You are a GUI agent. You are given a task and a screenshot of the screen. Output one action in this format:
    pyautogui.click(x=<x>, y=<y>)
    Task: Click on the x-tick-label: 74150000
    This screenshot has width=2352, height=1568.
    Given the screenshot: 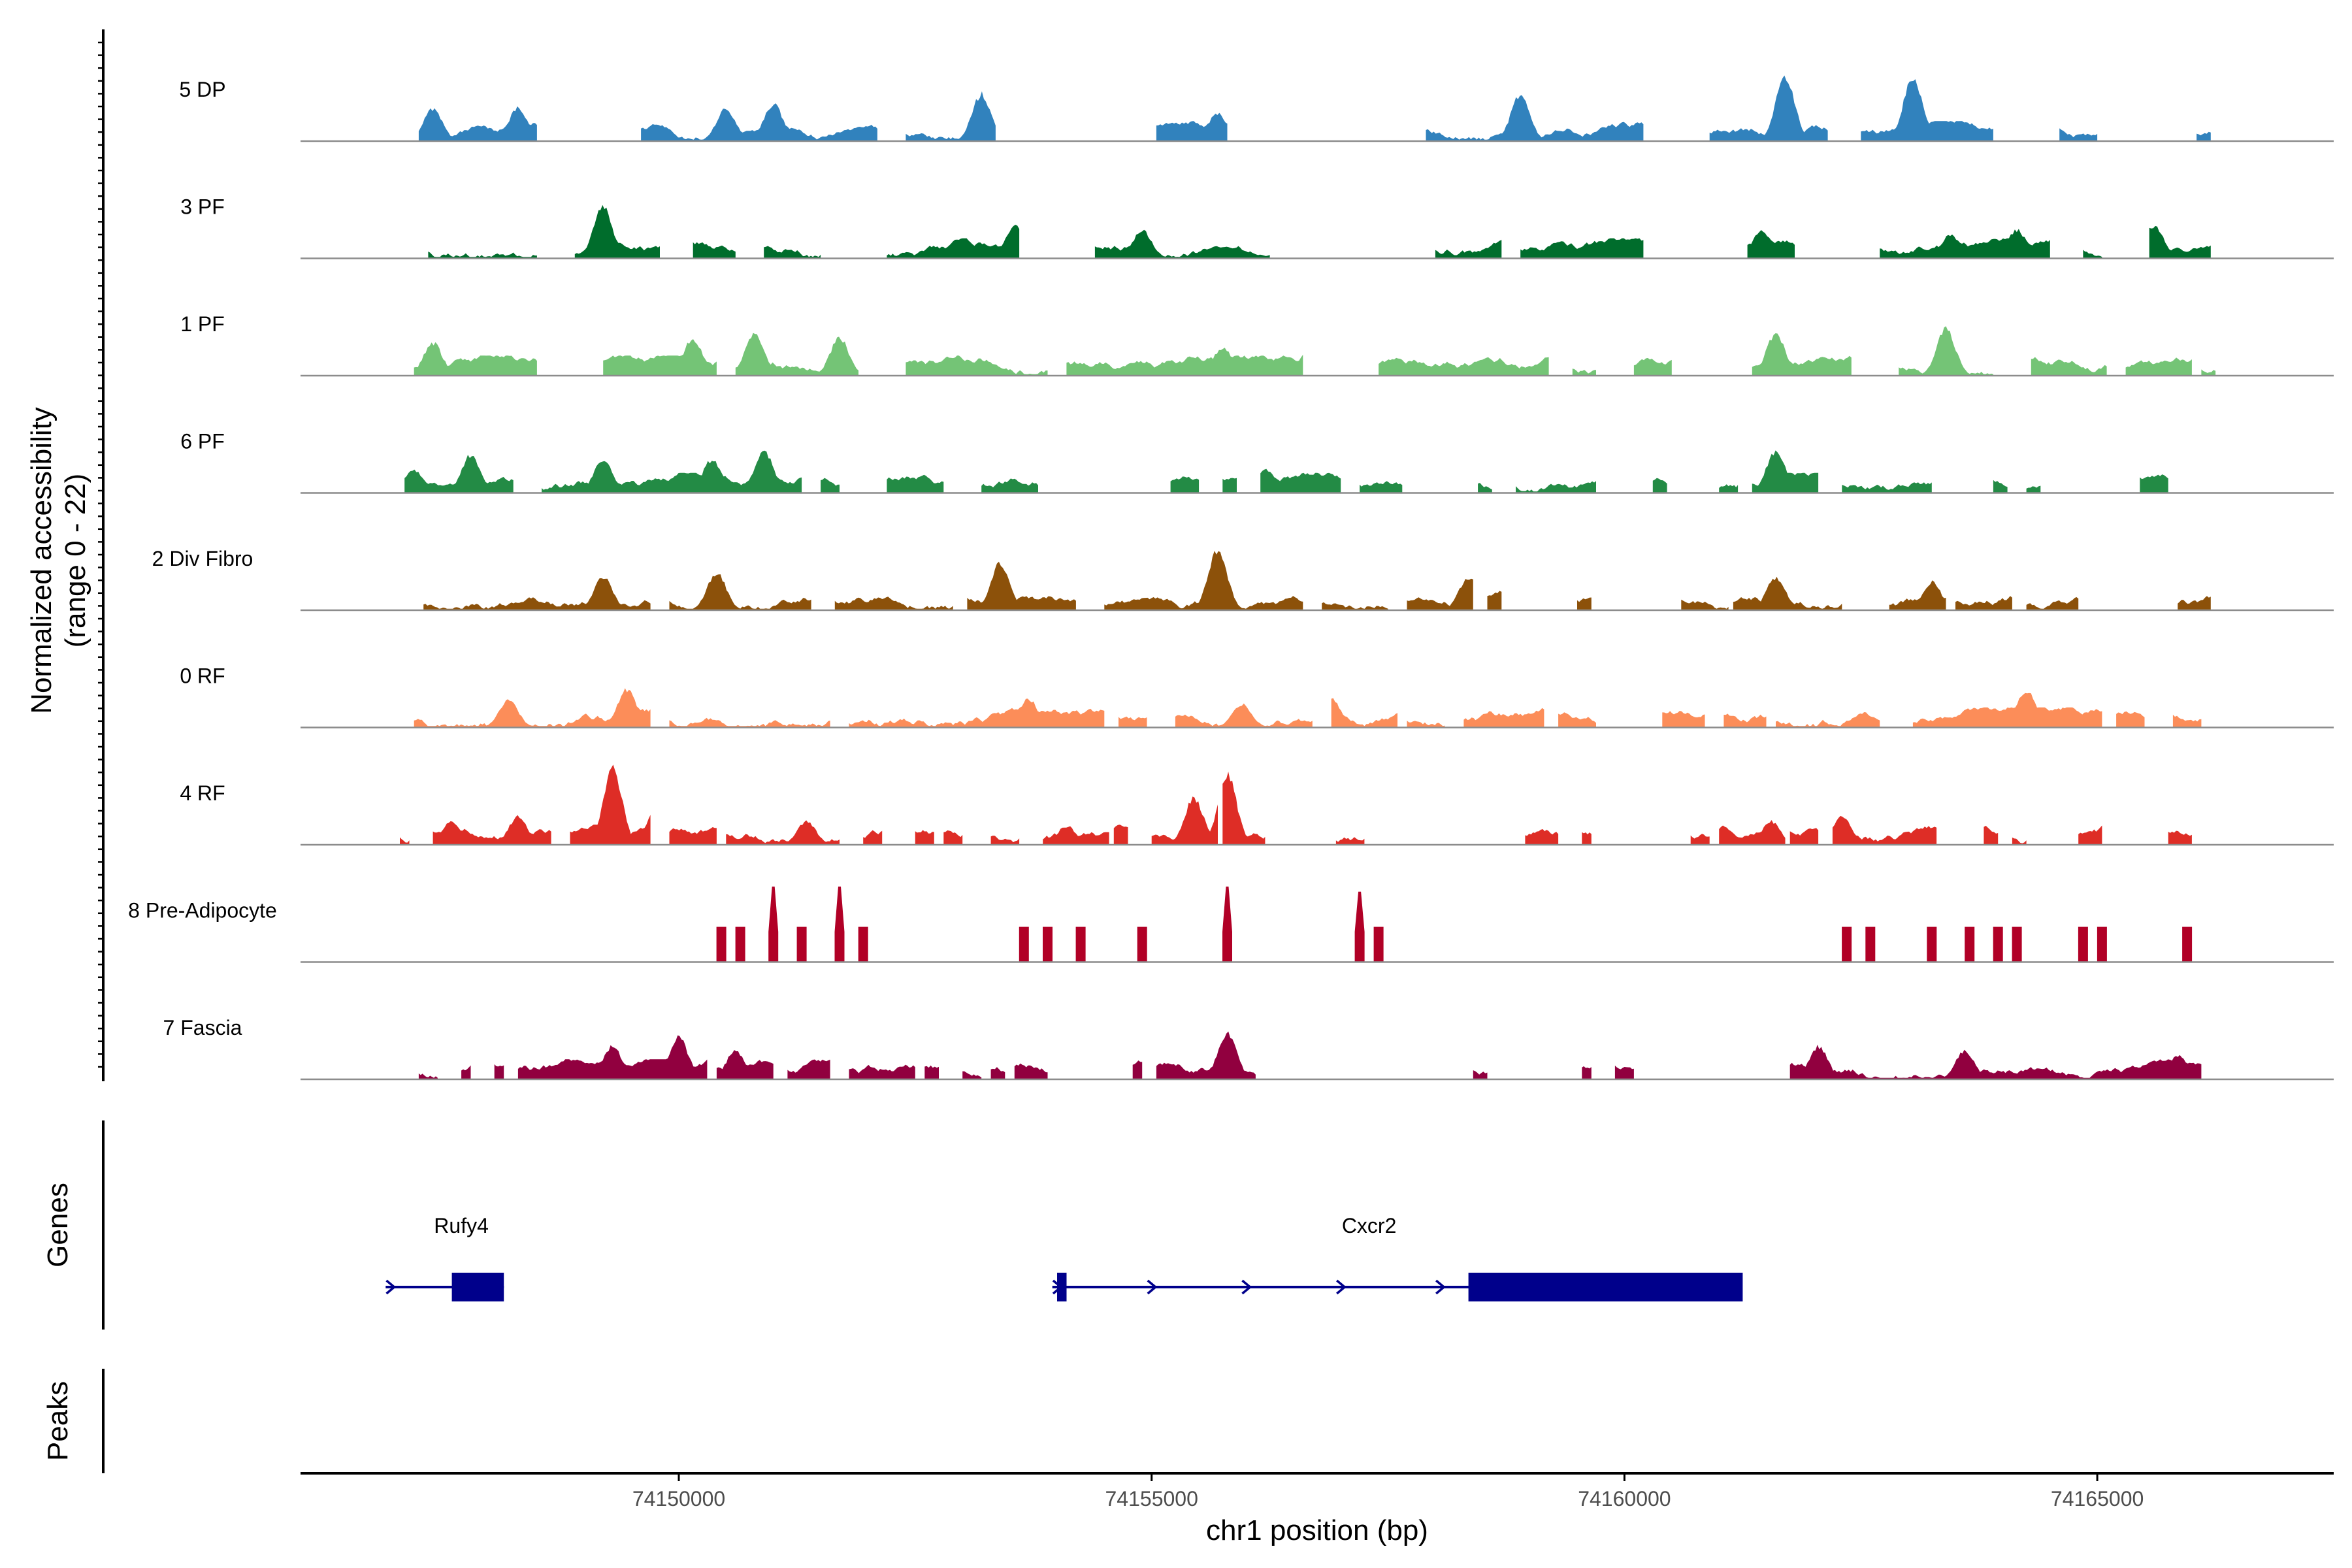 What is the action you would take?
    pyautogui.click(x=678, y=1499)
    